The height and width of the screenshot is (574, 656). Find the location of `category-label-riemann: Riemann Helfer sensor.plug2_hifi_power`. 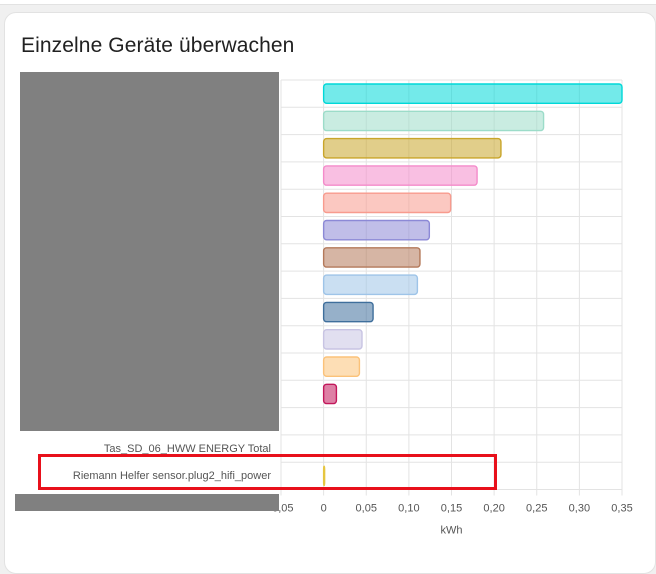

category-label-riemann: Riemann Helfer sensor.plug2_hifi_power is located at coordinates (171, 476).